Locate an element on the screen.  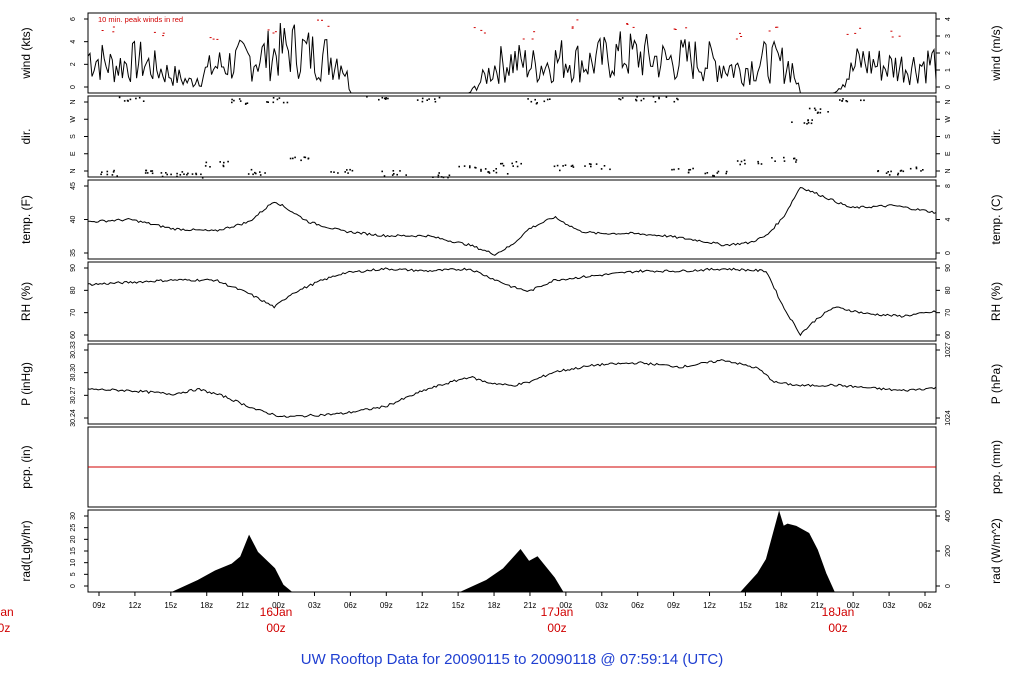
left-axis-label: temp. (F) is located at coordinates (26, 219).